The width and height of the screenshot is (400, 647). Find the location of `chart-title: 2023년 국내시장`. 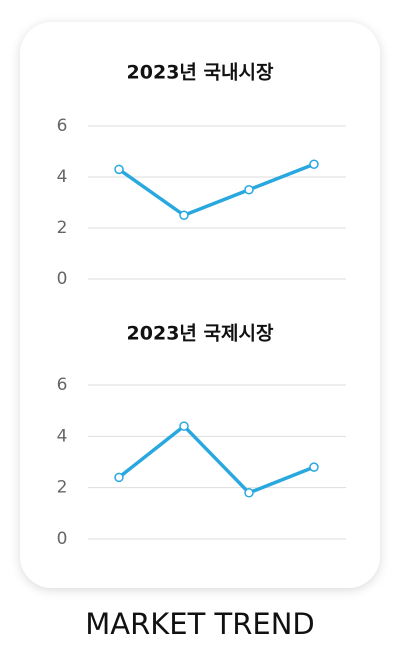

chart-title: 2023년 국내시장 is located at coordinates (200, 73).